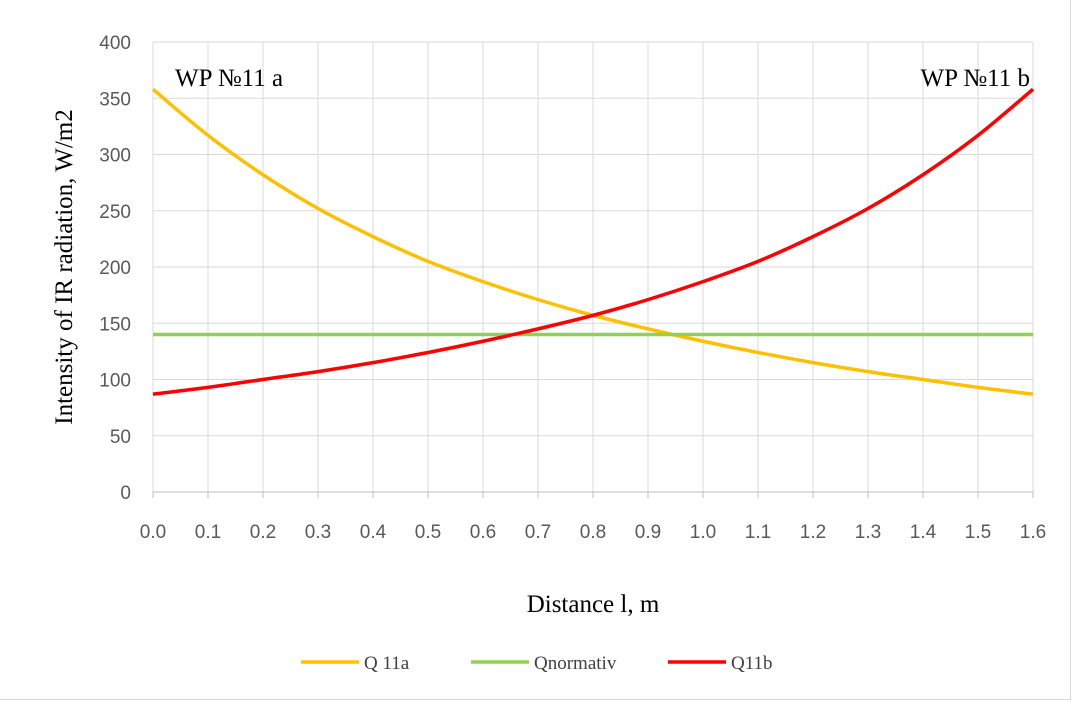  What do you see at coordinates (868, 532) in the screenshot?
I see `x-tick-label: 1.3` at bounding box center [868, 532].